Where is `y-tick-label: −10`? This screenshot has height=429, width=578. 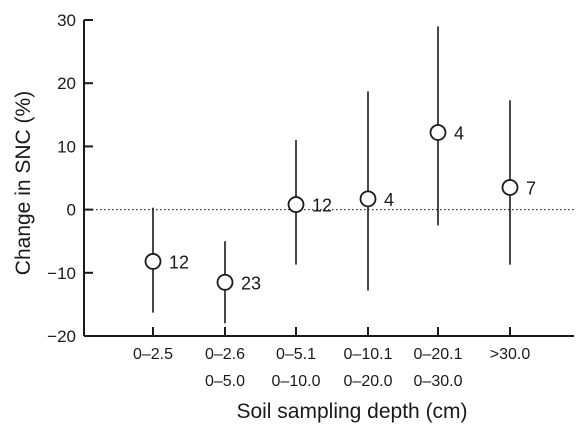
y-tick-label: −10 is located at coordinates (61, 273).